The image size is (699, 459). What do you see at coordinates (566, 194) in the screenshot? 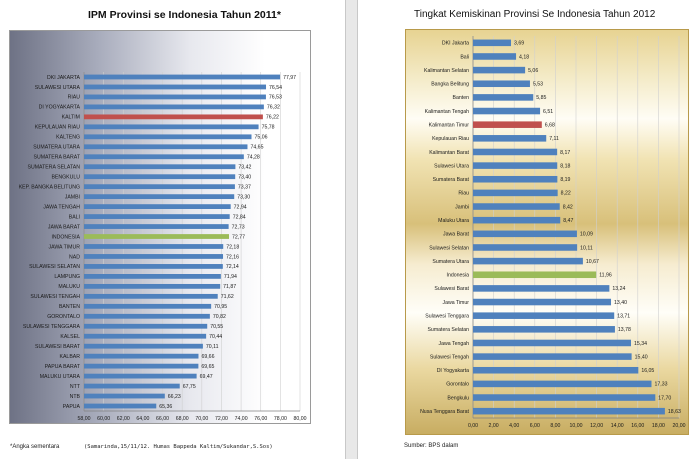
I see `right-chart-data-label: 8,22` at bounding box center [566, 194].